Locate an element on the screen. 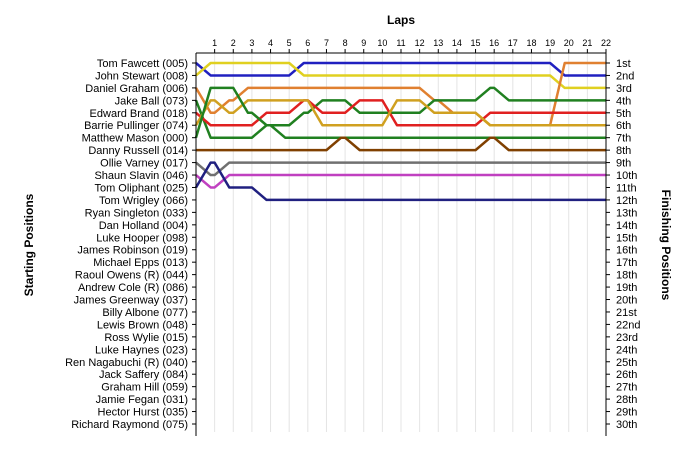  driver-label: Andrew Cole (R) (086) is located at coordinates (133, 288).